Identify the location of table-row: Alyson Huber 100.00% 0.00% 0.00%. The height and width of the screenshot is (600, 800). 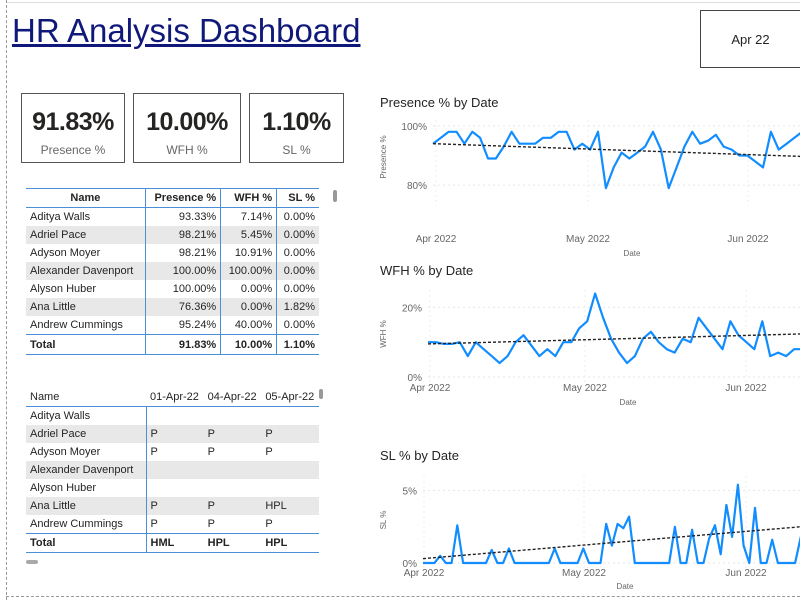
(172, 289).